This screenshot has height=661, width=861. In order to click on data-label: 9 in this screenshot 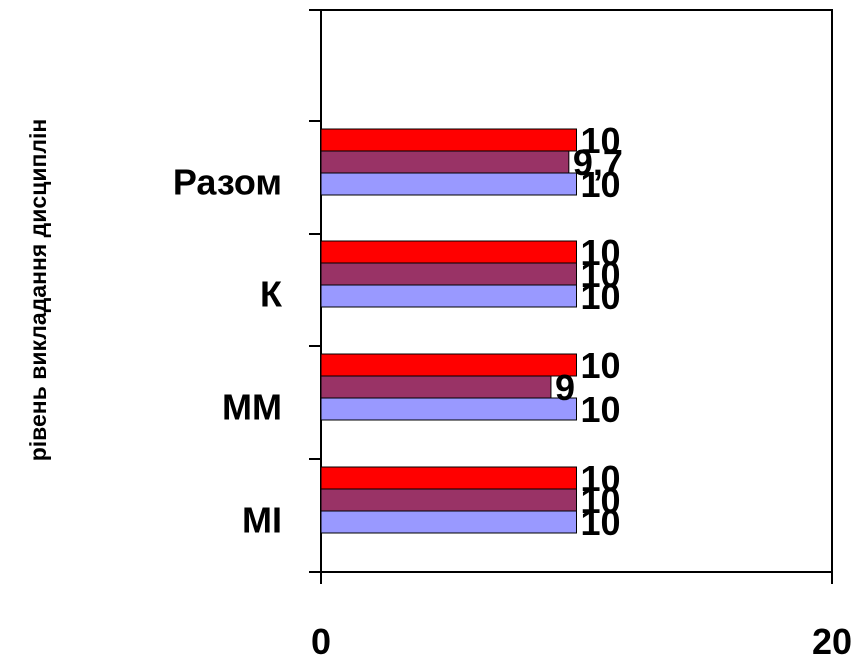, I will do `click(565, 387)`.